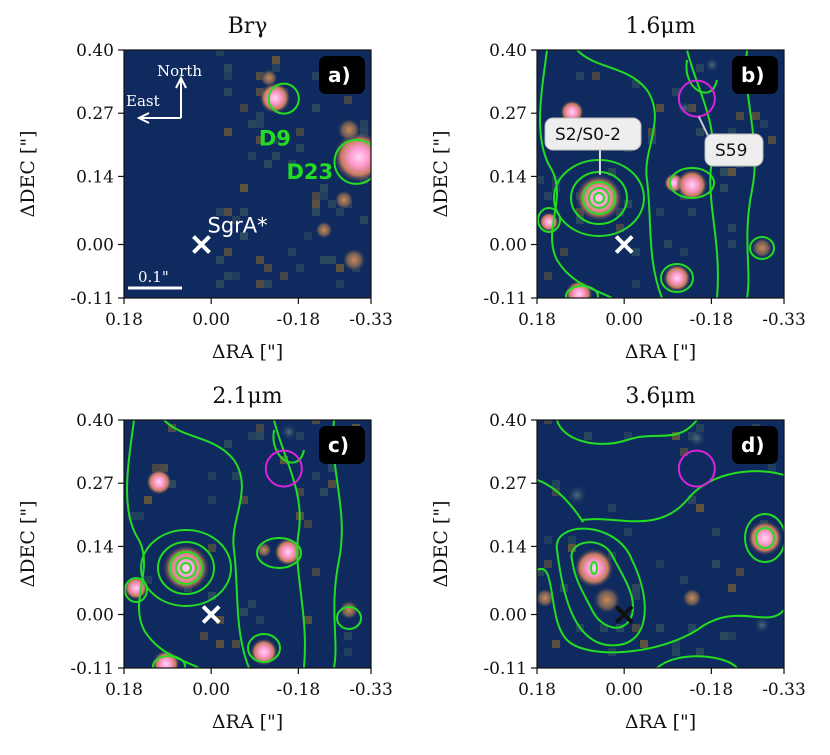 Image resolution: width=830 pixels, height=755 pixels. What do you see at coordinates (247, 396) in the screenshot?
I see `panel-title: 2.1μm` at bounding box center [247, 396].